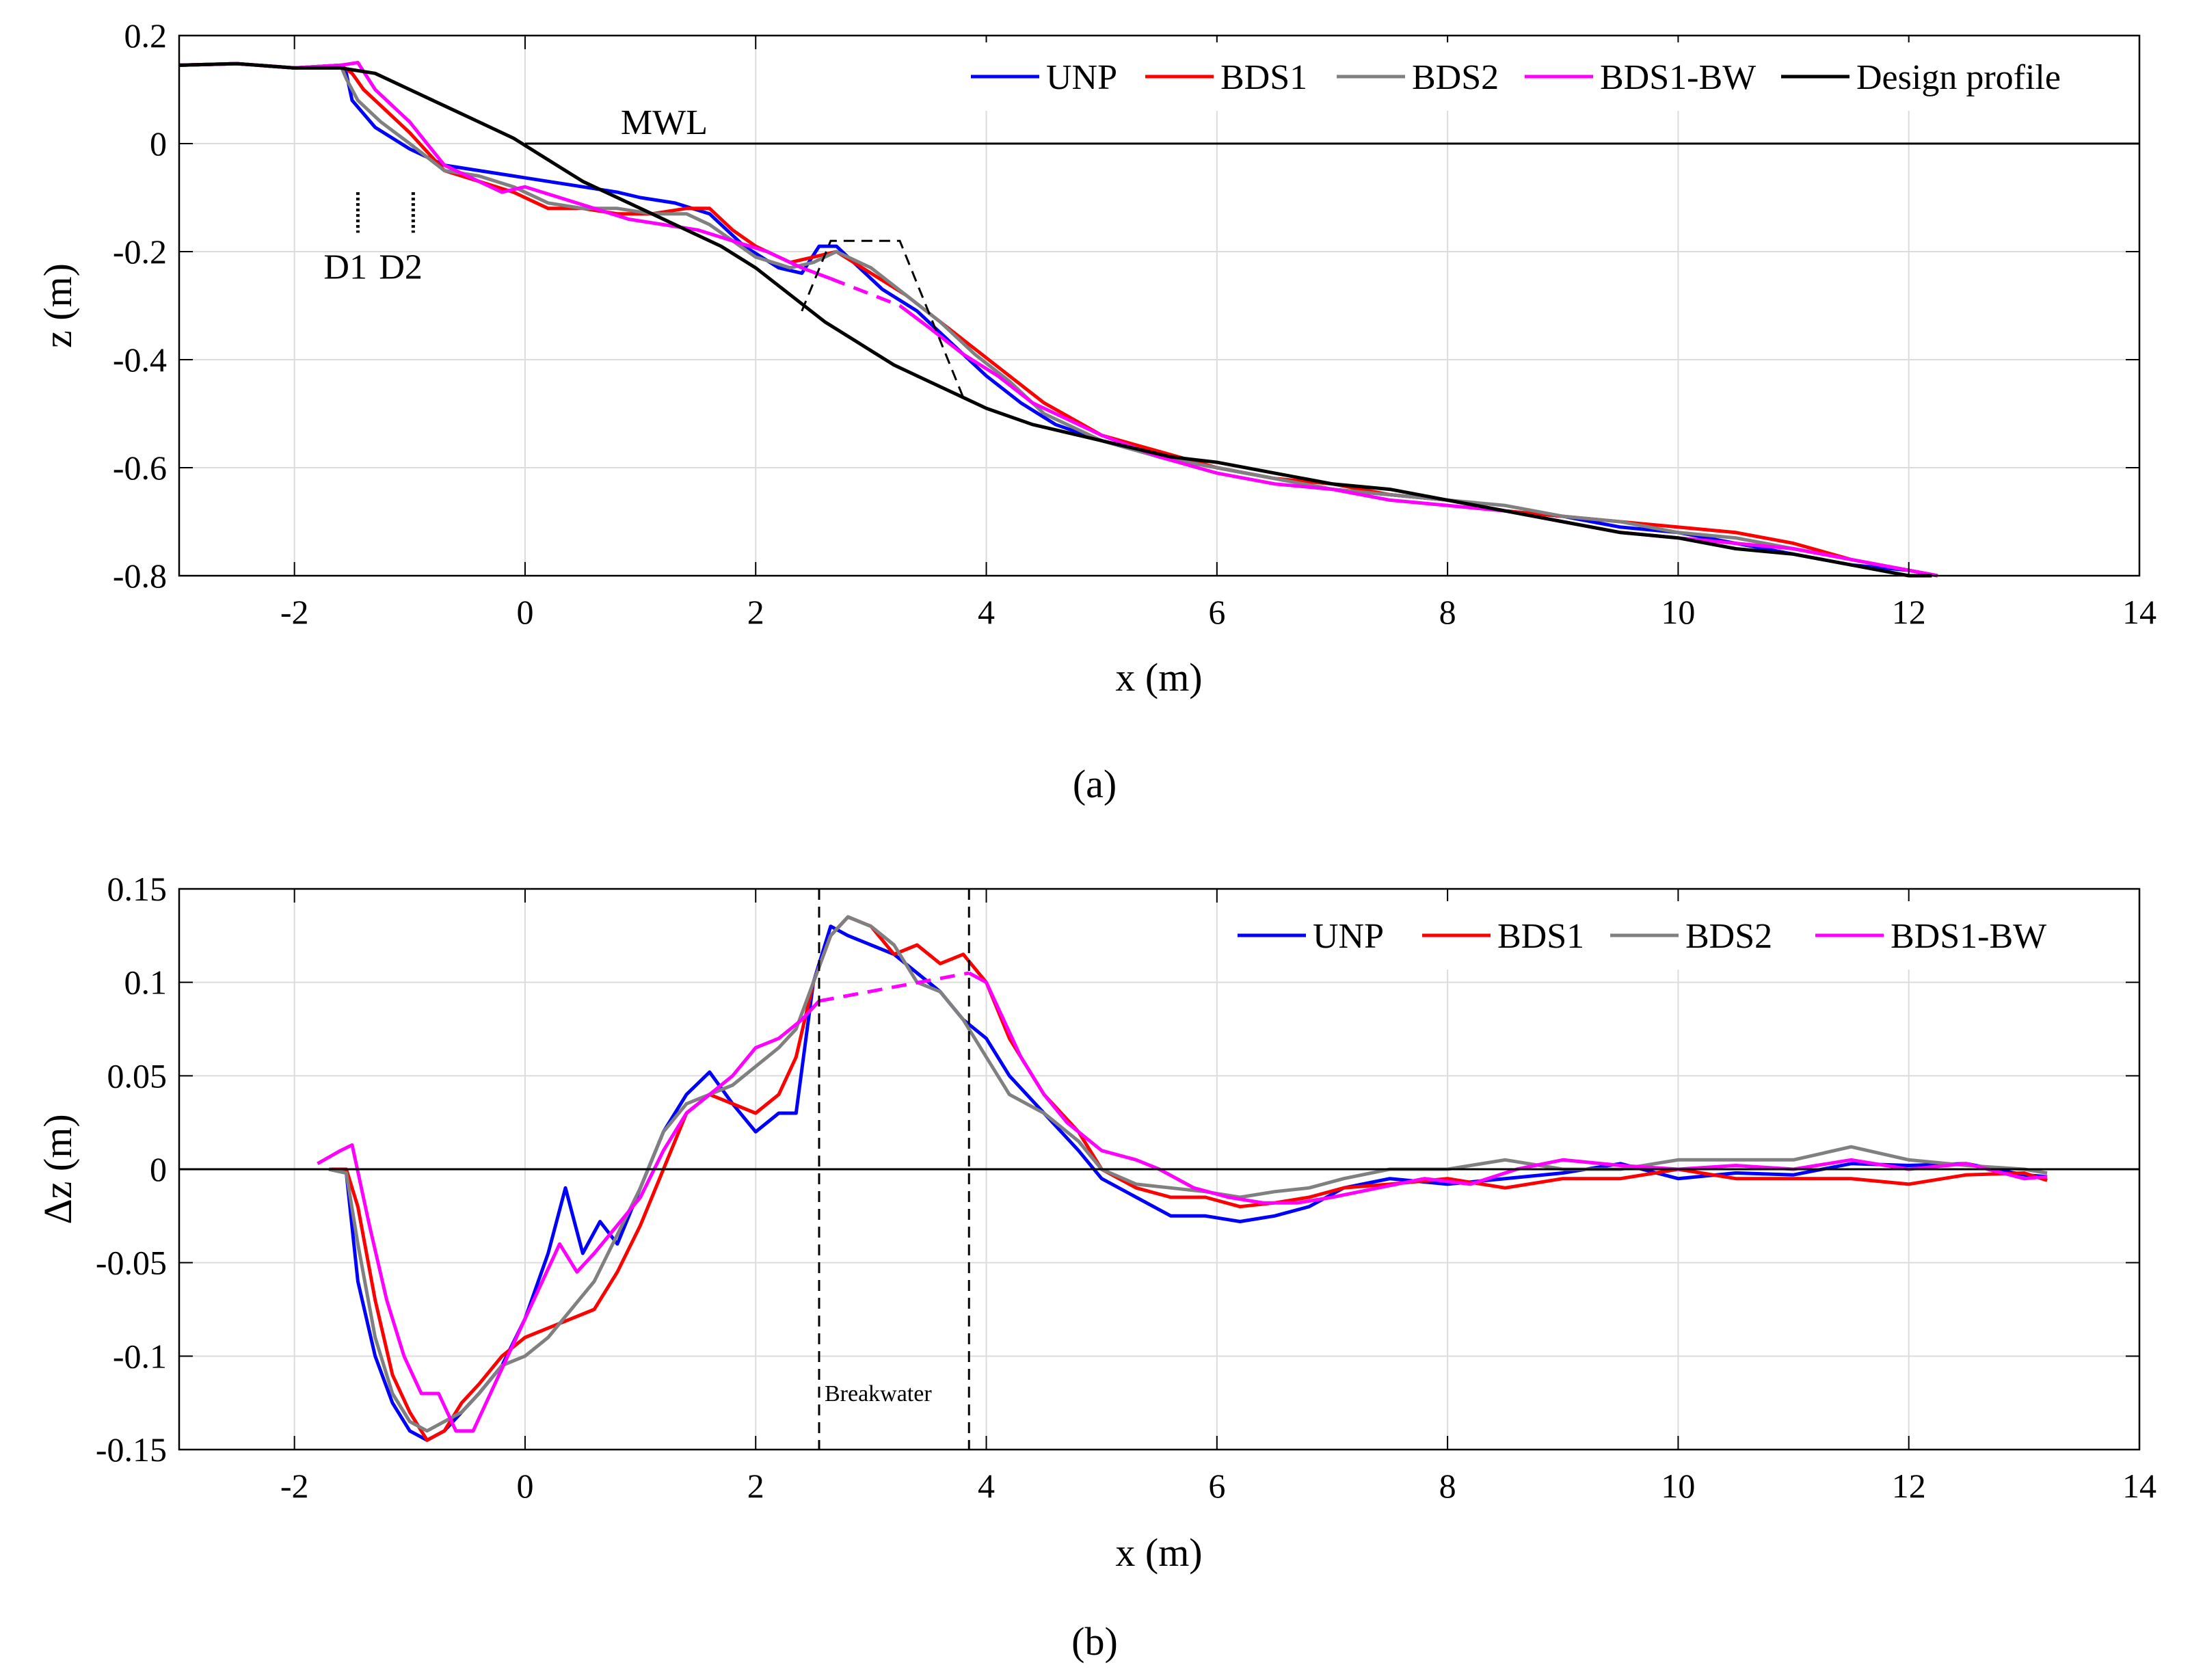  What do you see at coordinates (137, 1075) in the screenshot?
I see `y-tick-label: 0.05` at bounding box center [137, 1075].